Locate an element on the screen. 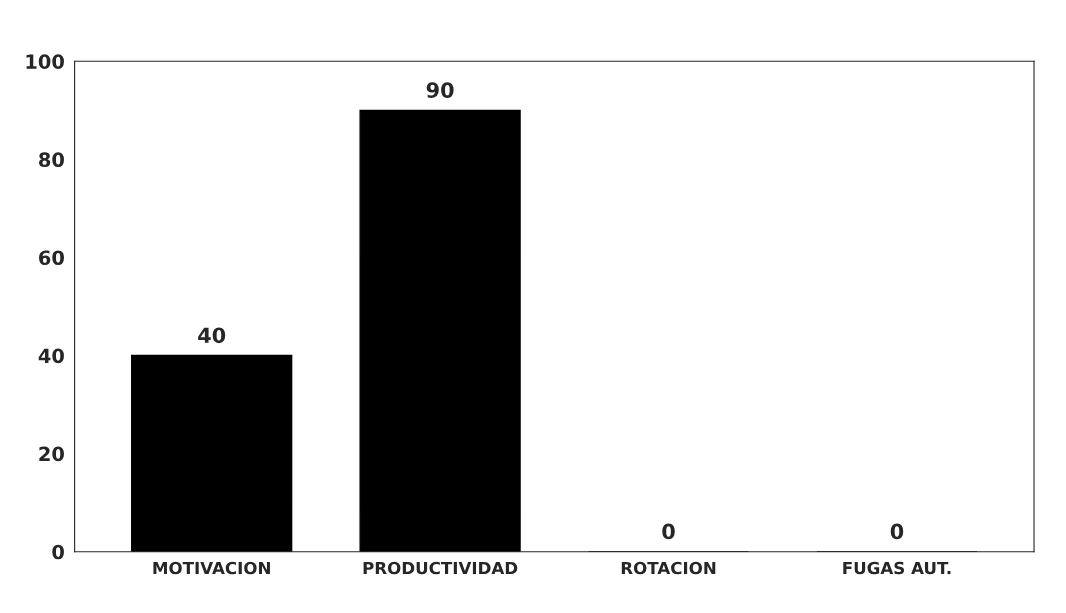  x-tick-label: PRODUCTIVIDAD is located at coordinates (440, 568).